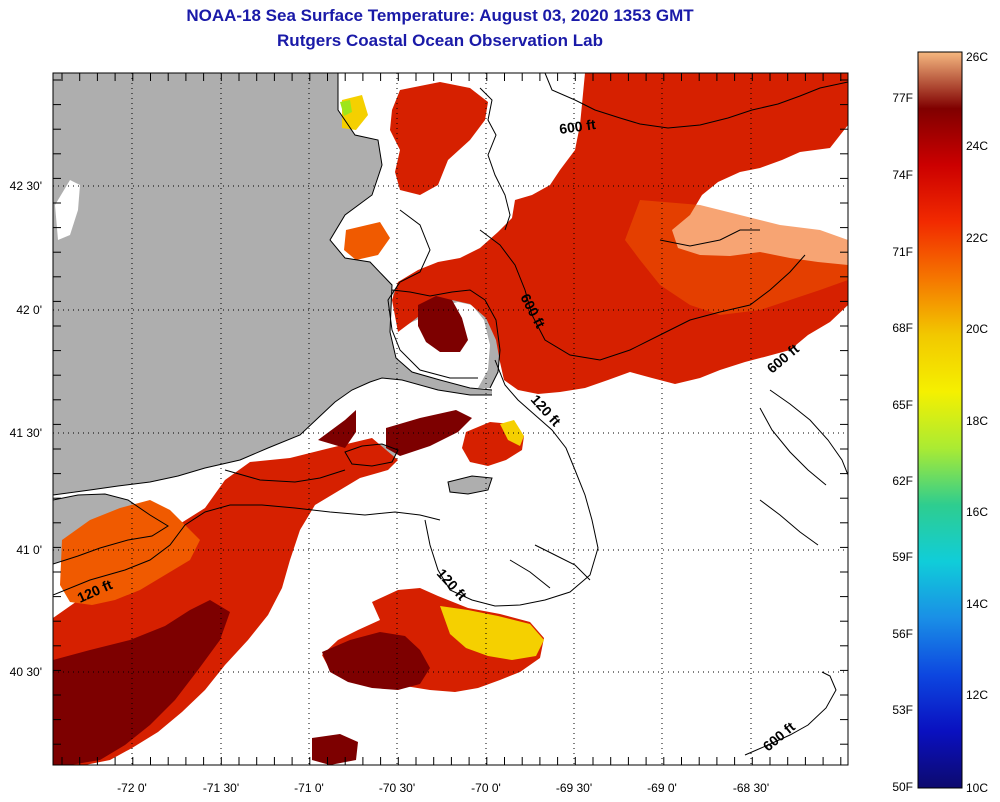 This screenshot has width=1000, height=802. I want to click on lon-tick-label: -70 0', so click(486, 788).